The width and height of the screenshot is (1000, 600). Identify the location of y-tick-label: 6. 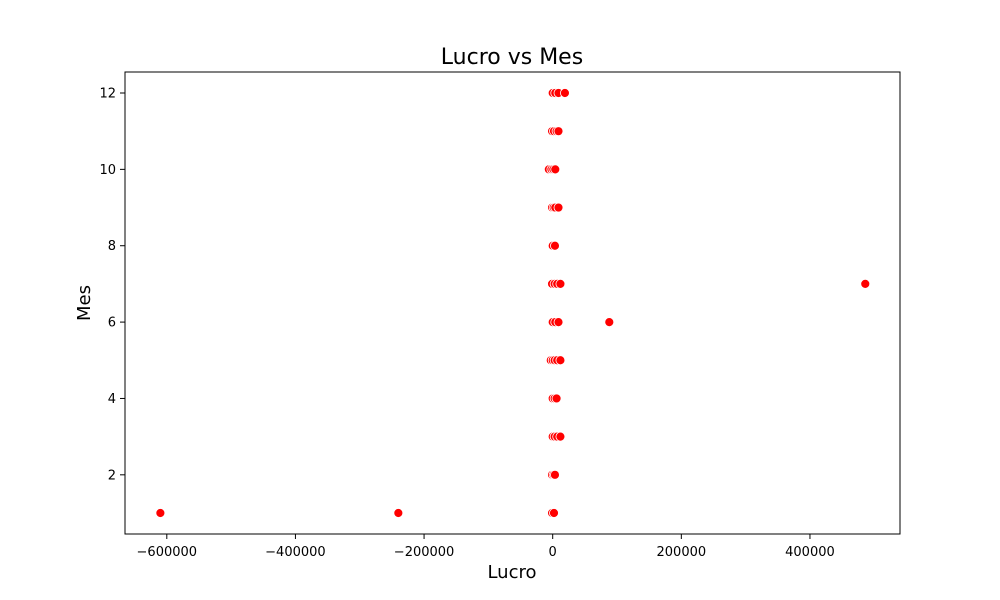
(112, 323).